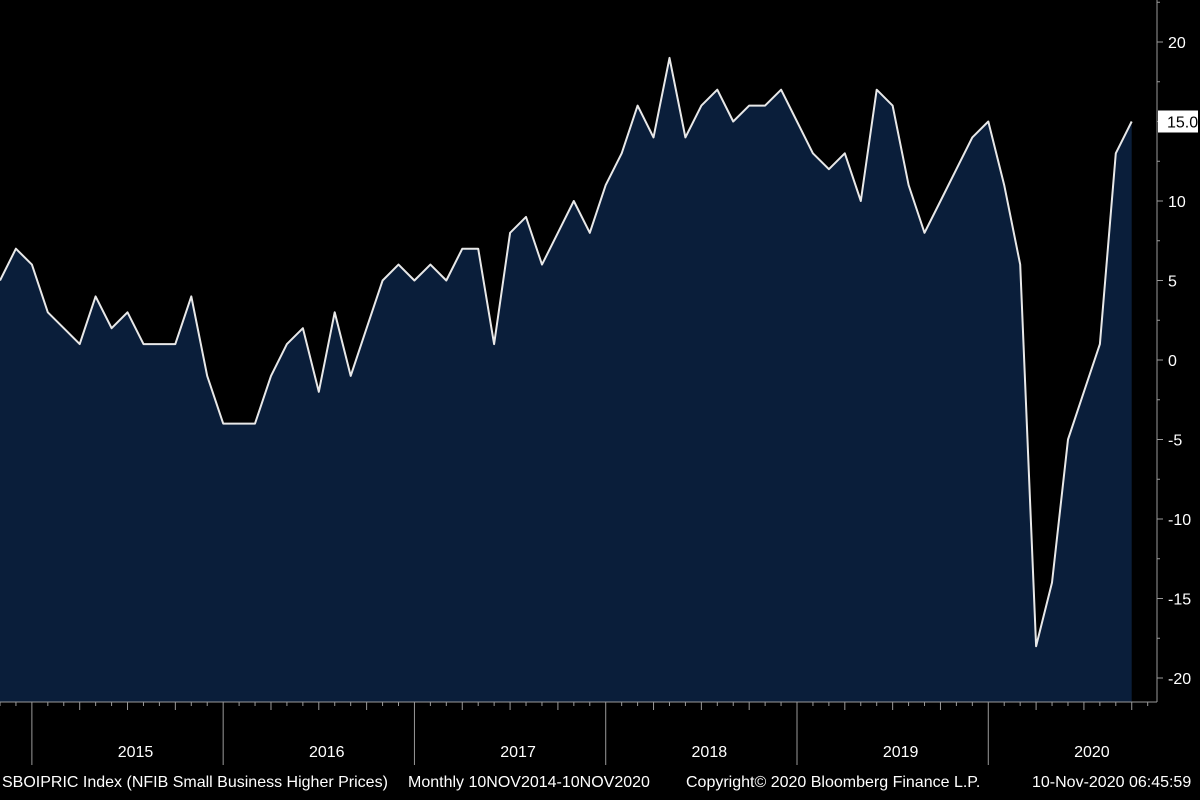 The height and width of the screenshot is (800, 1200). Describe the element at coordinates (1172, 282) in the screenshot. I see `y-tick-label: 5` at that location.